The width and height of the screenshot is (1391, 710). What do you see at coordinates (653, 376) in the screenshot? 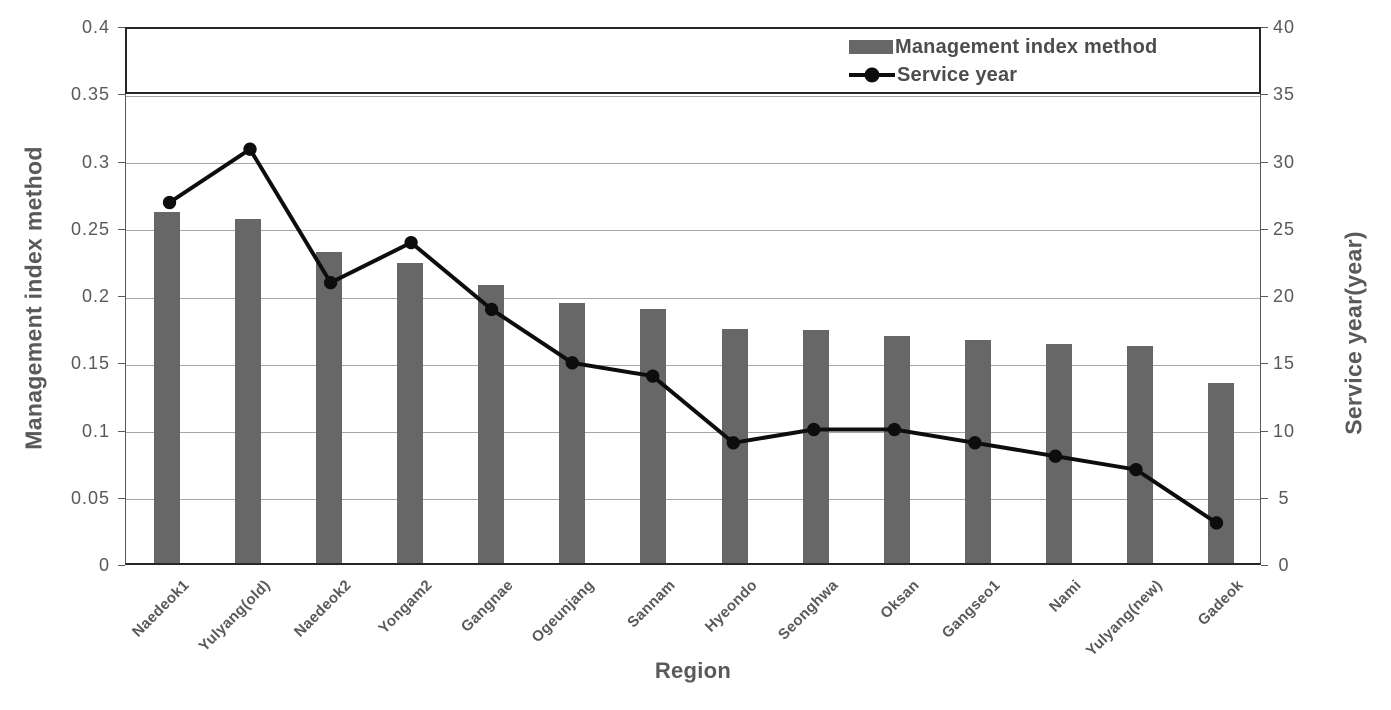
I see `line-point-sannam` at bounding box center [653, 376].